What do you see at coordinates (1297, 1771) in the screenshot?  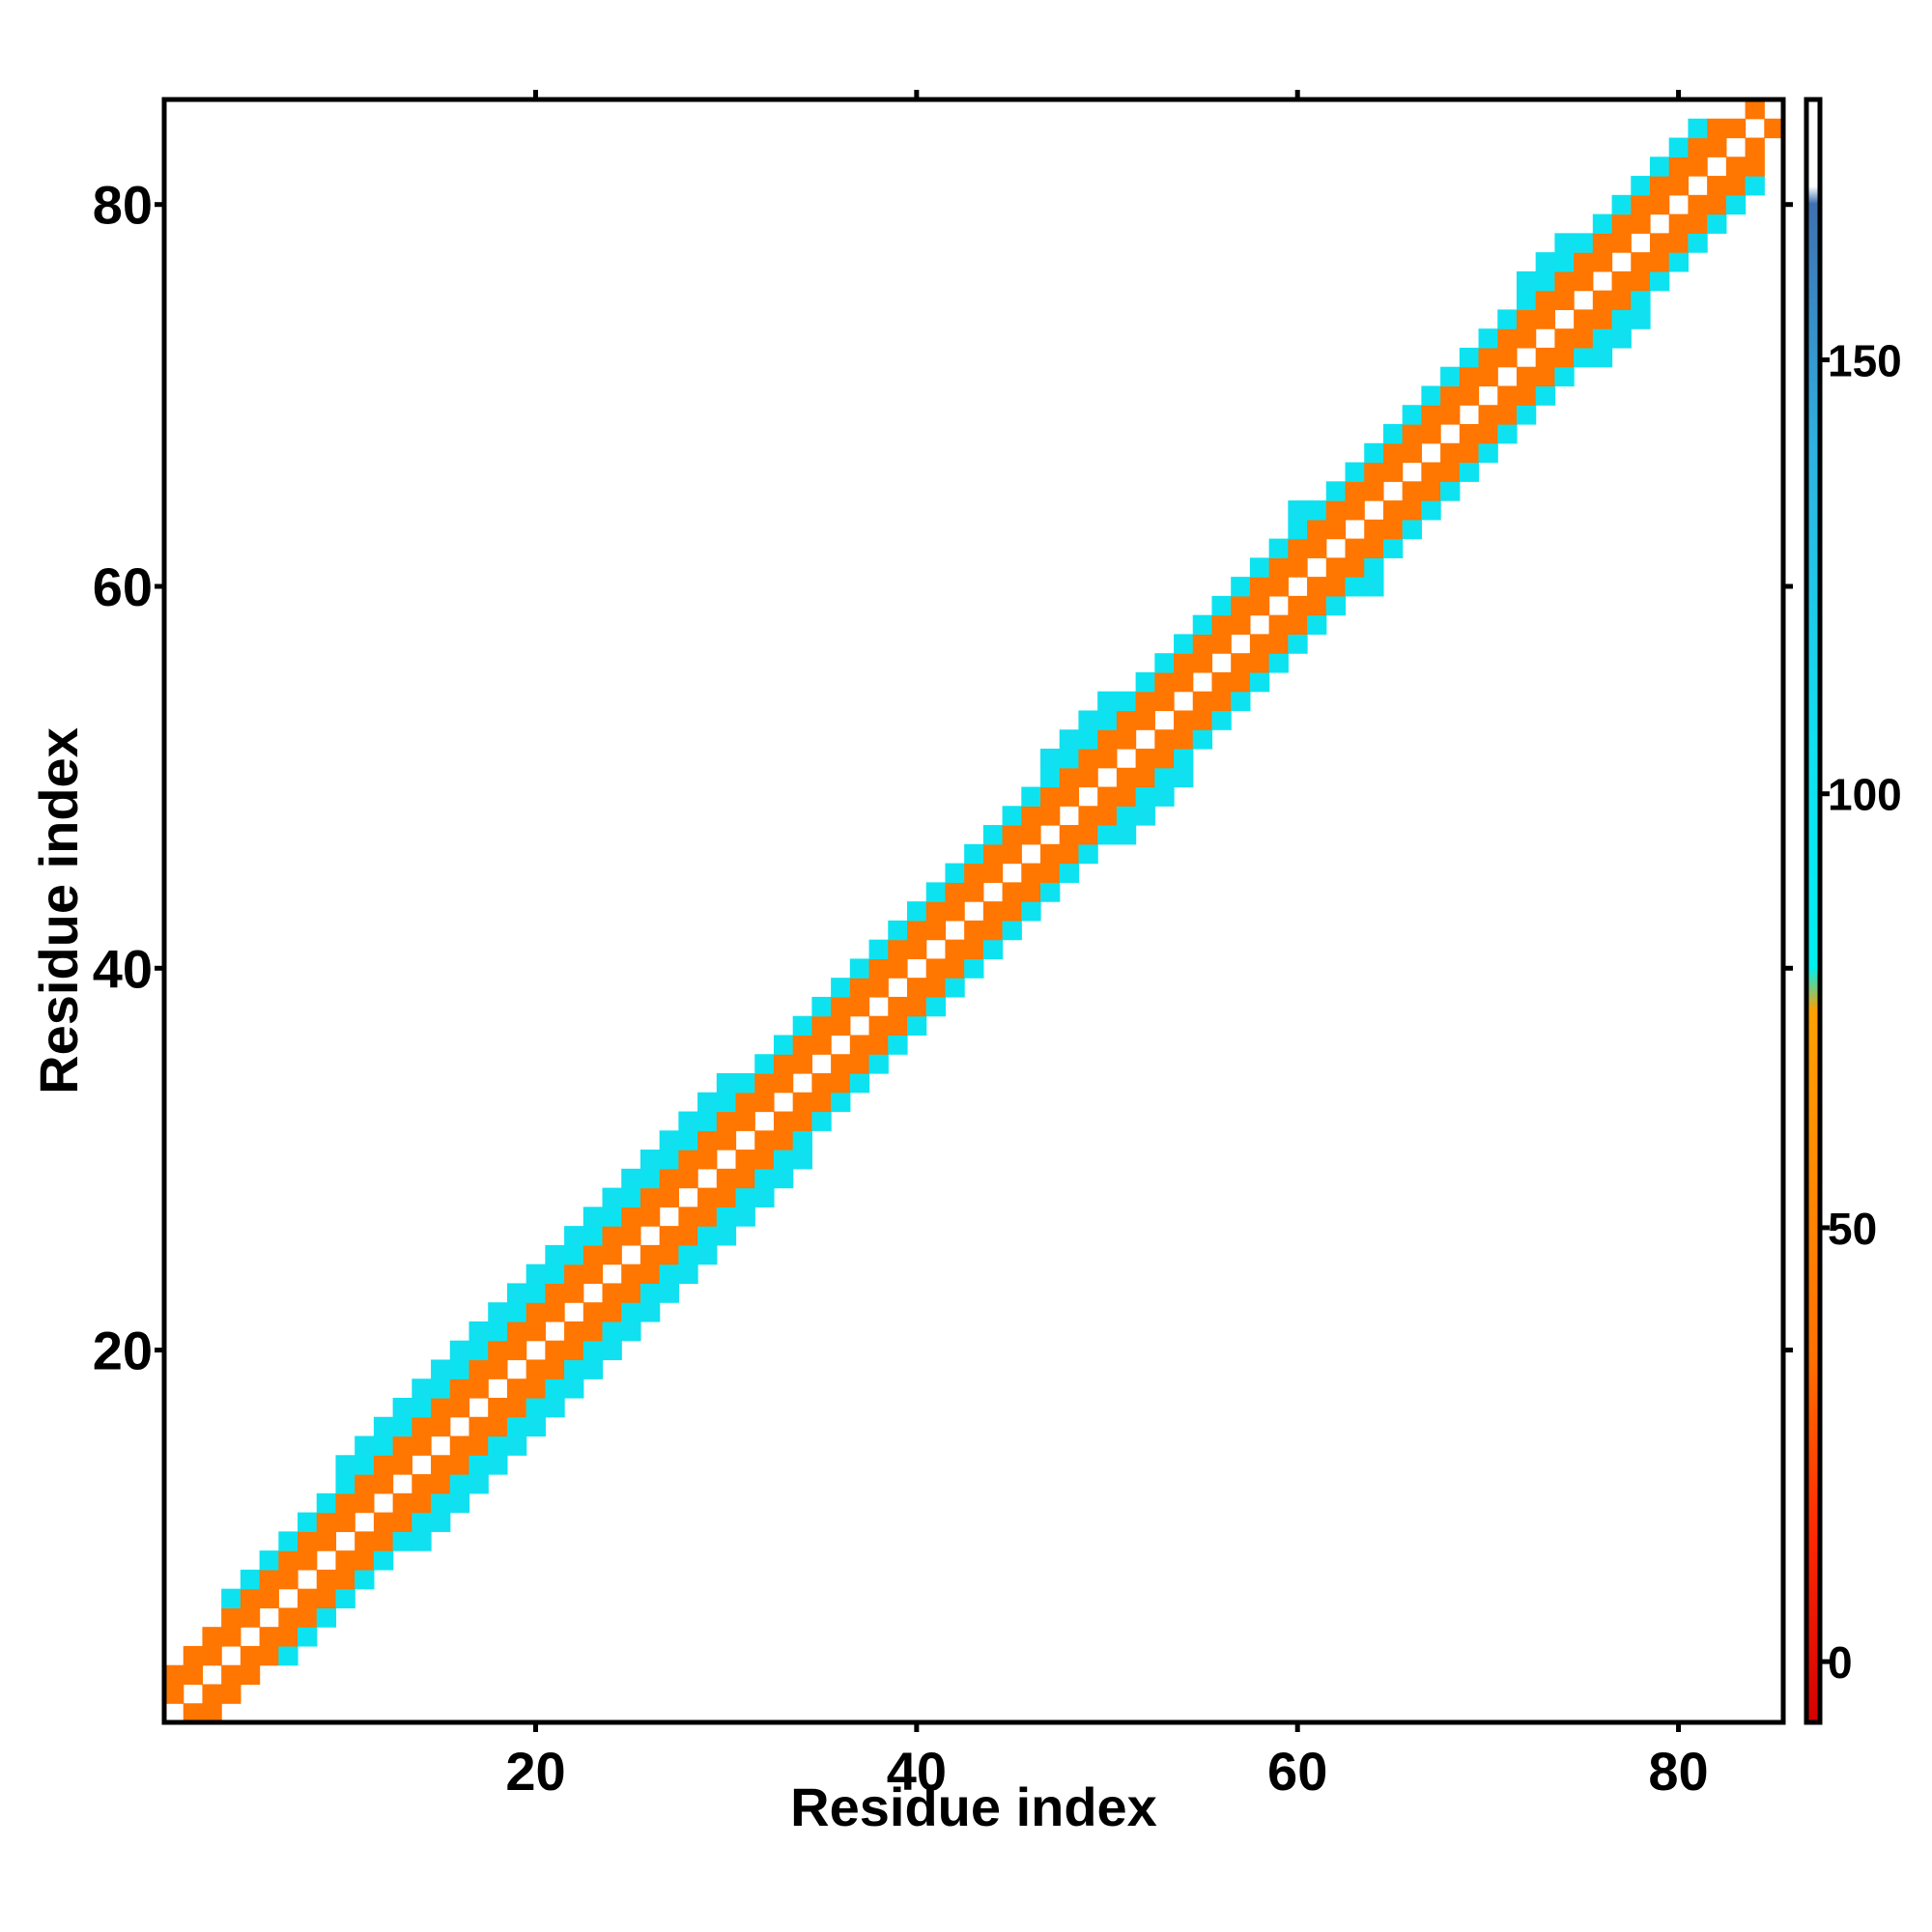 I see `x-tick-label: 60` at bounding box center [1297, 1771].